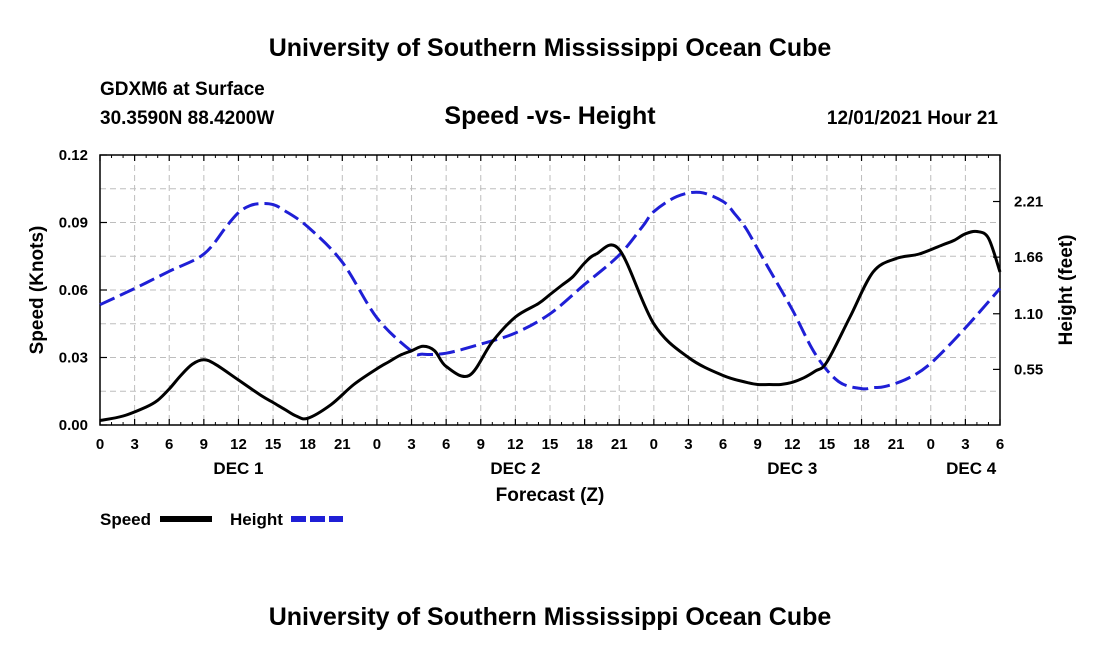 The image size is (1100, 650). I want to click on y-left-tick-label: 0.03, so click(73, 358).